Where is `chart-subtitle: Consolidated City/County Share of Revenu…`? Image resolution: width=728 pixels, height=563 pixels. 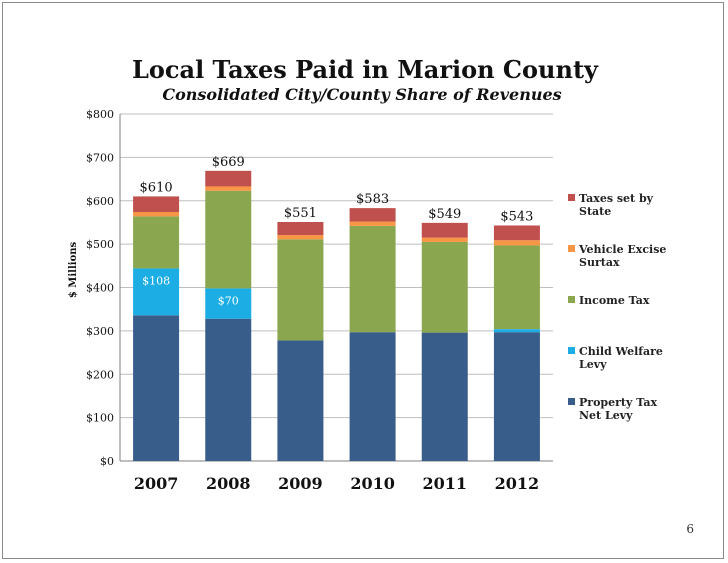
chart-subtitle: Consolidated City/County Share of Revenu… is located at coordinates (361, 94).